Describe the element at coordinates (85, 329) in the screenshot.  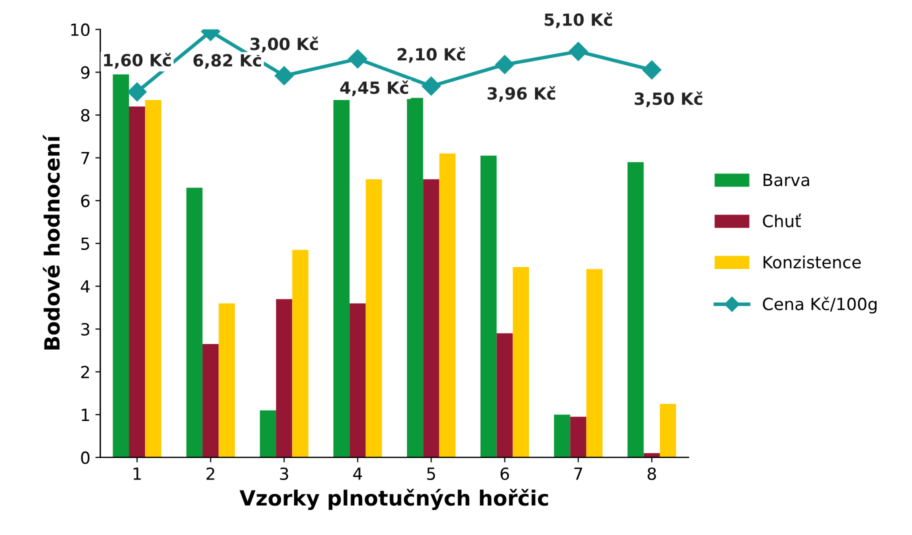
I see `y-tick-label: 3` at that location.